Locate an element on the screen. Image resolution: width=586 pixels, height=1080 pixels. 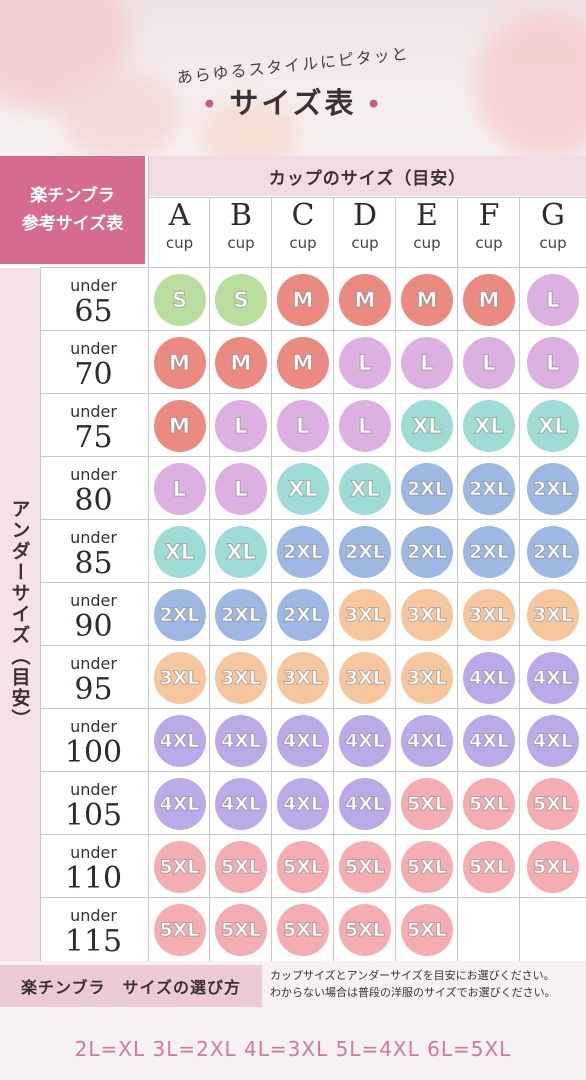
cup-letter: G is located at coordinates (553, 215).